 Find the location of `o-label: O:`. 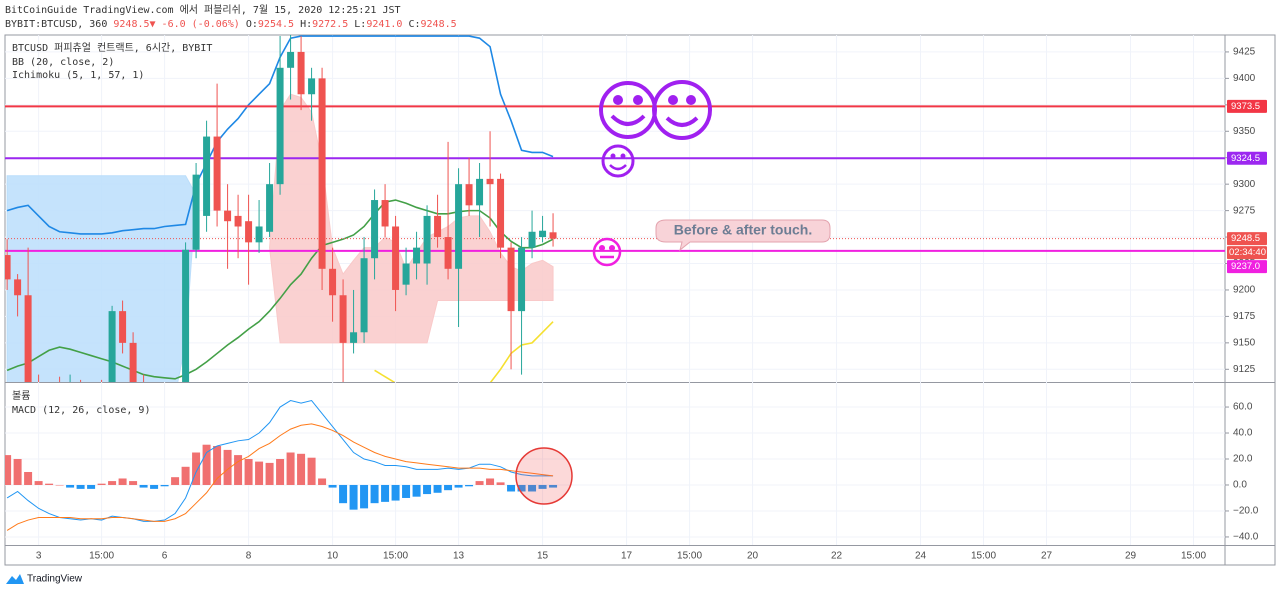

o-label: O: is located at coordinates (252, 24).